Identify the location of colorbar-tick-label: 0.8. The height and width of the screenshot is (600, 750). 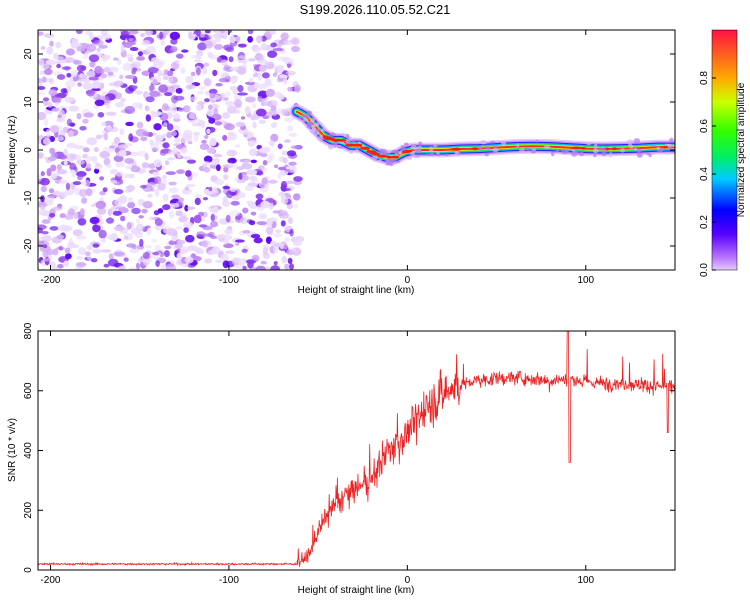
(704, 78).